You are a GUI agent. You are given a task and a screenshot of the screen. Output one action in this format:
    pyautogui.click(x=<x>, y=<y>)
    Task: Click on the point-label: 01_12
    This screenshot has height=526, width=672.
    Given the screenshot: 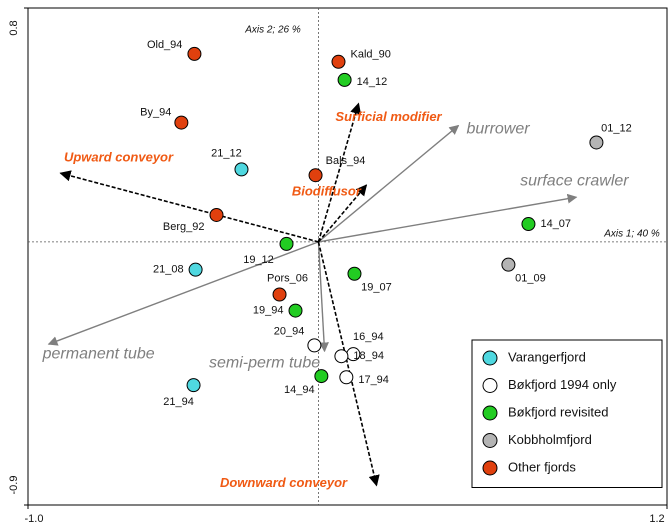 What is the action you would take?
    pyautogui.click(x=616, y=128)
    